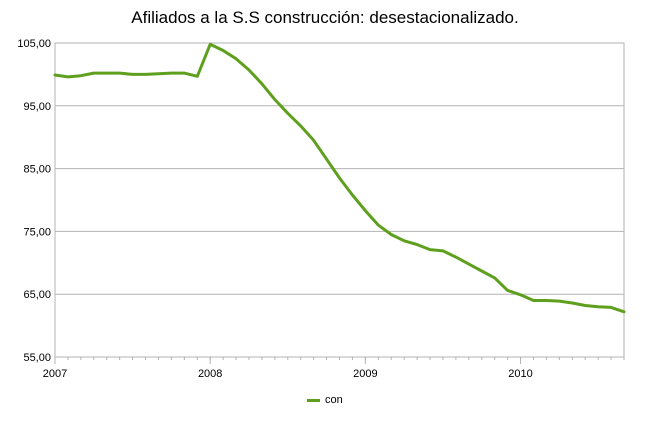 The height and width of the screenshot is (421, 650). I want to click on y-tick-label: 55,00, so click(37, 358).